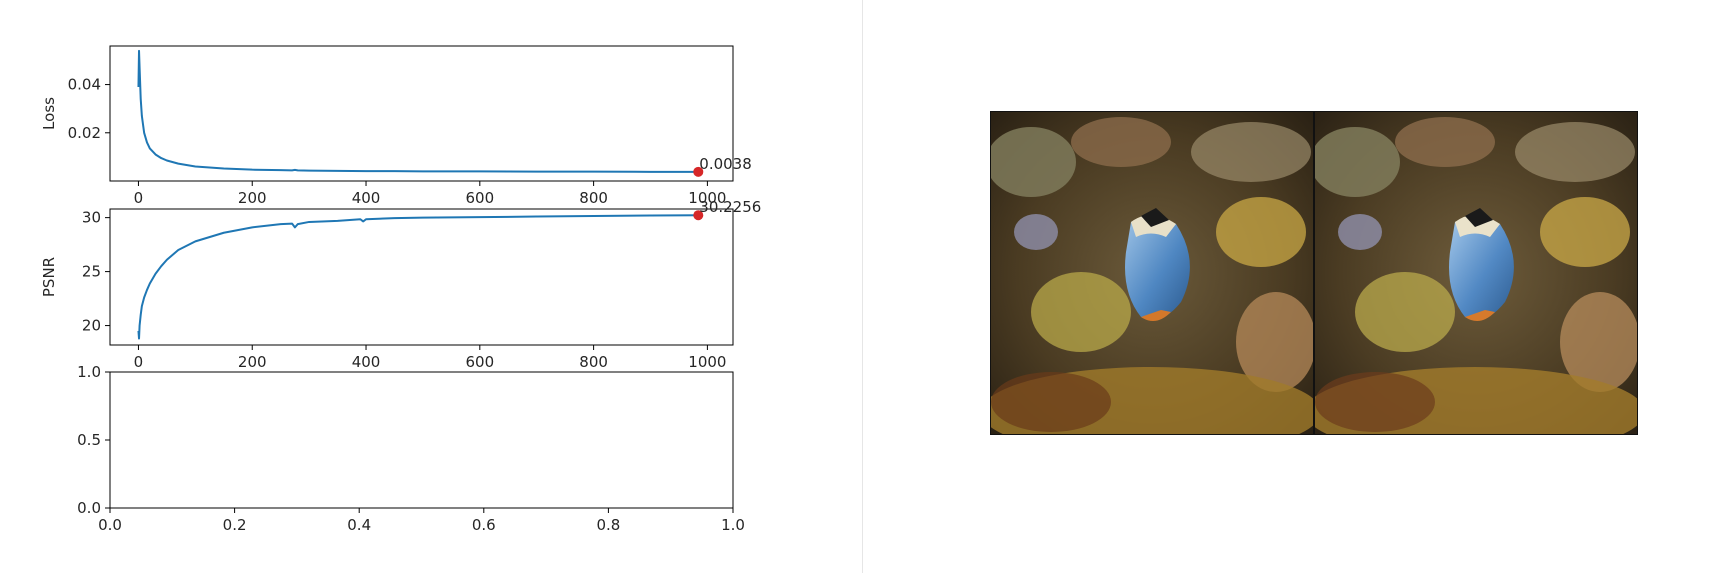  Describe the element at coordinates (1476, 273) in the screenshot. I see `target-image` at that location.